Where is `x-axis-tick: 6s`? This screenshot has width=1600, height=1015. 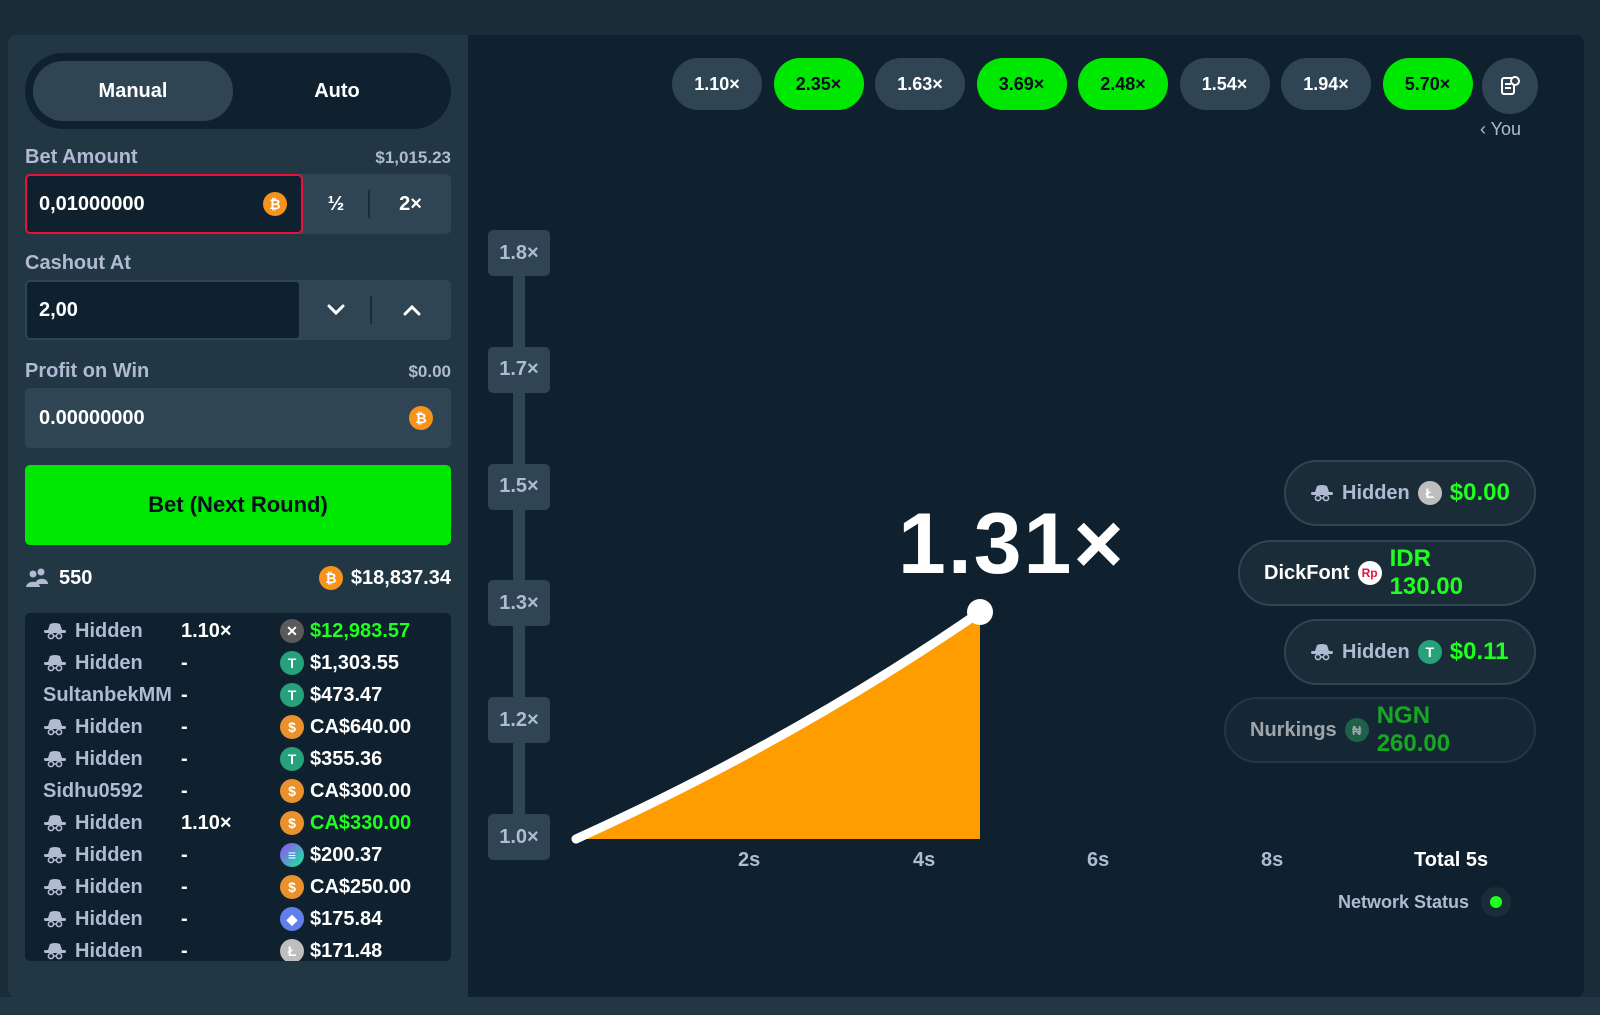
x-axis-tick: 6s is located at coordinates (1098, 860).